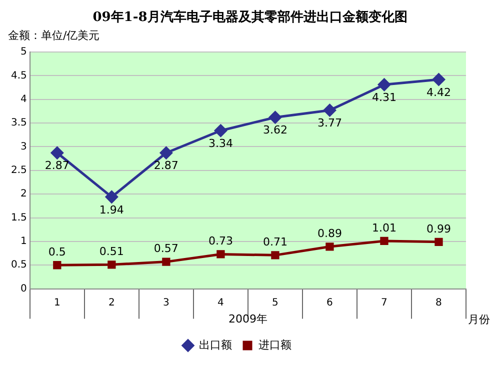 This screenshot has height=377, width=500. I want to click on data-label: 4.31, so click(384, 97).